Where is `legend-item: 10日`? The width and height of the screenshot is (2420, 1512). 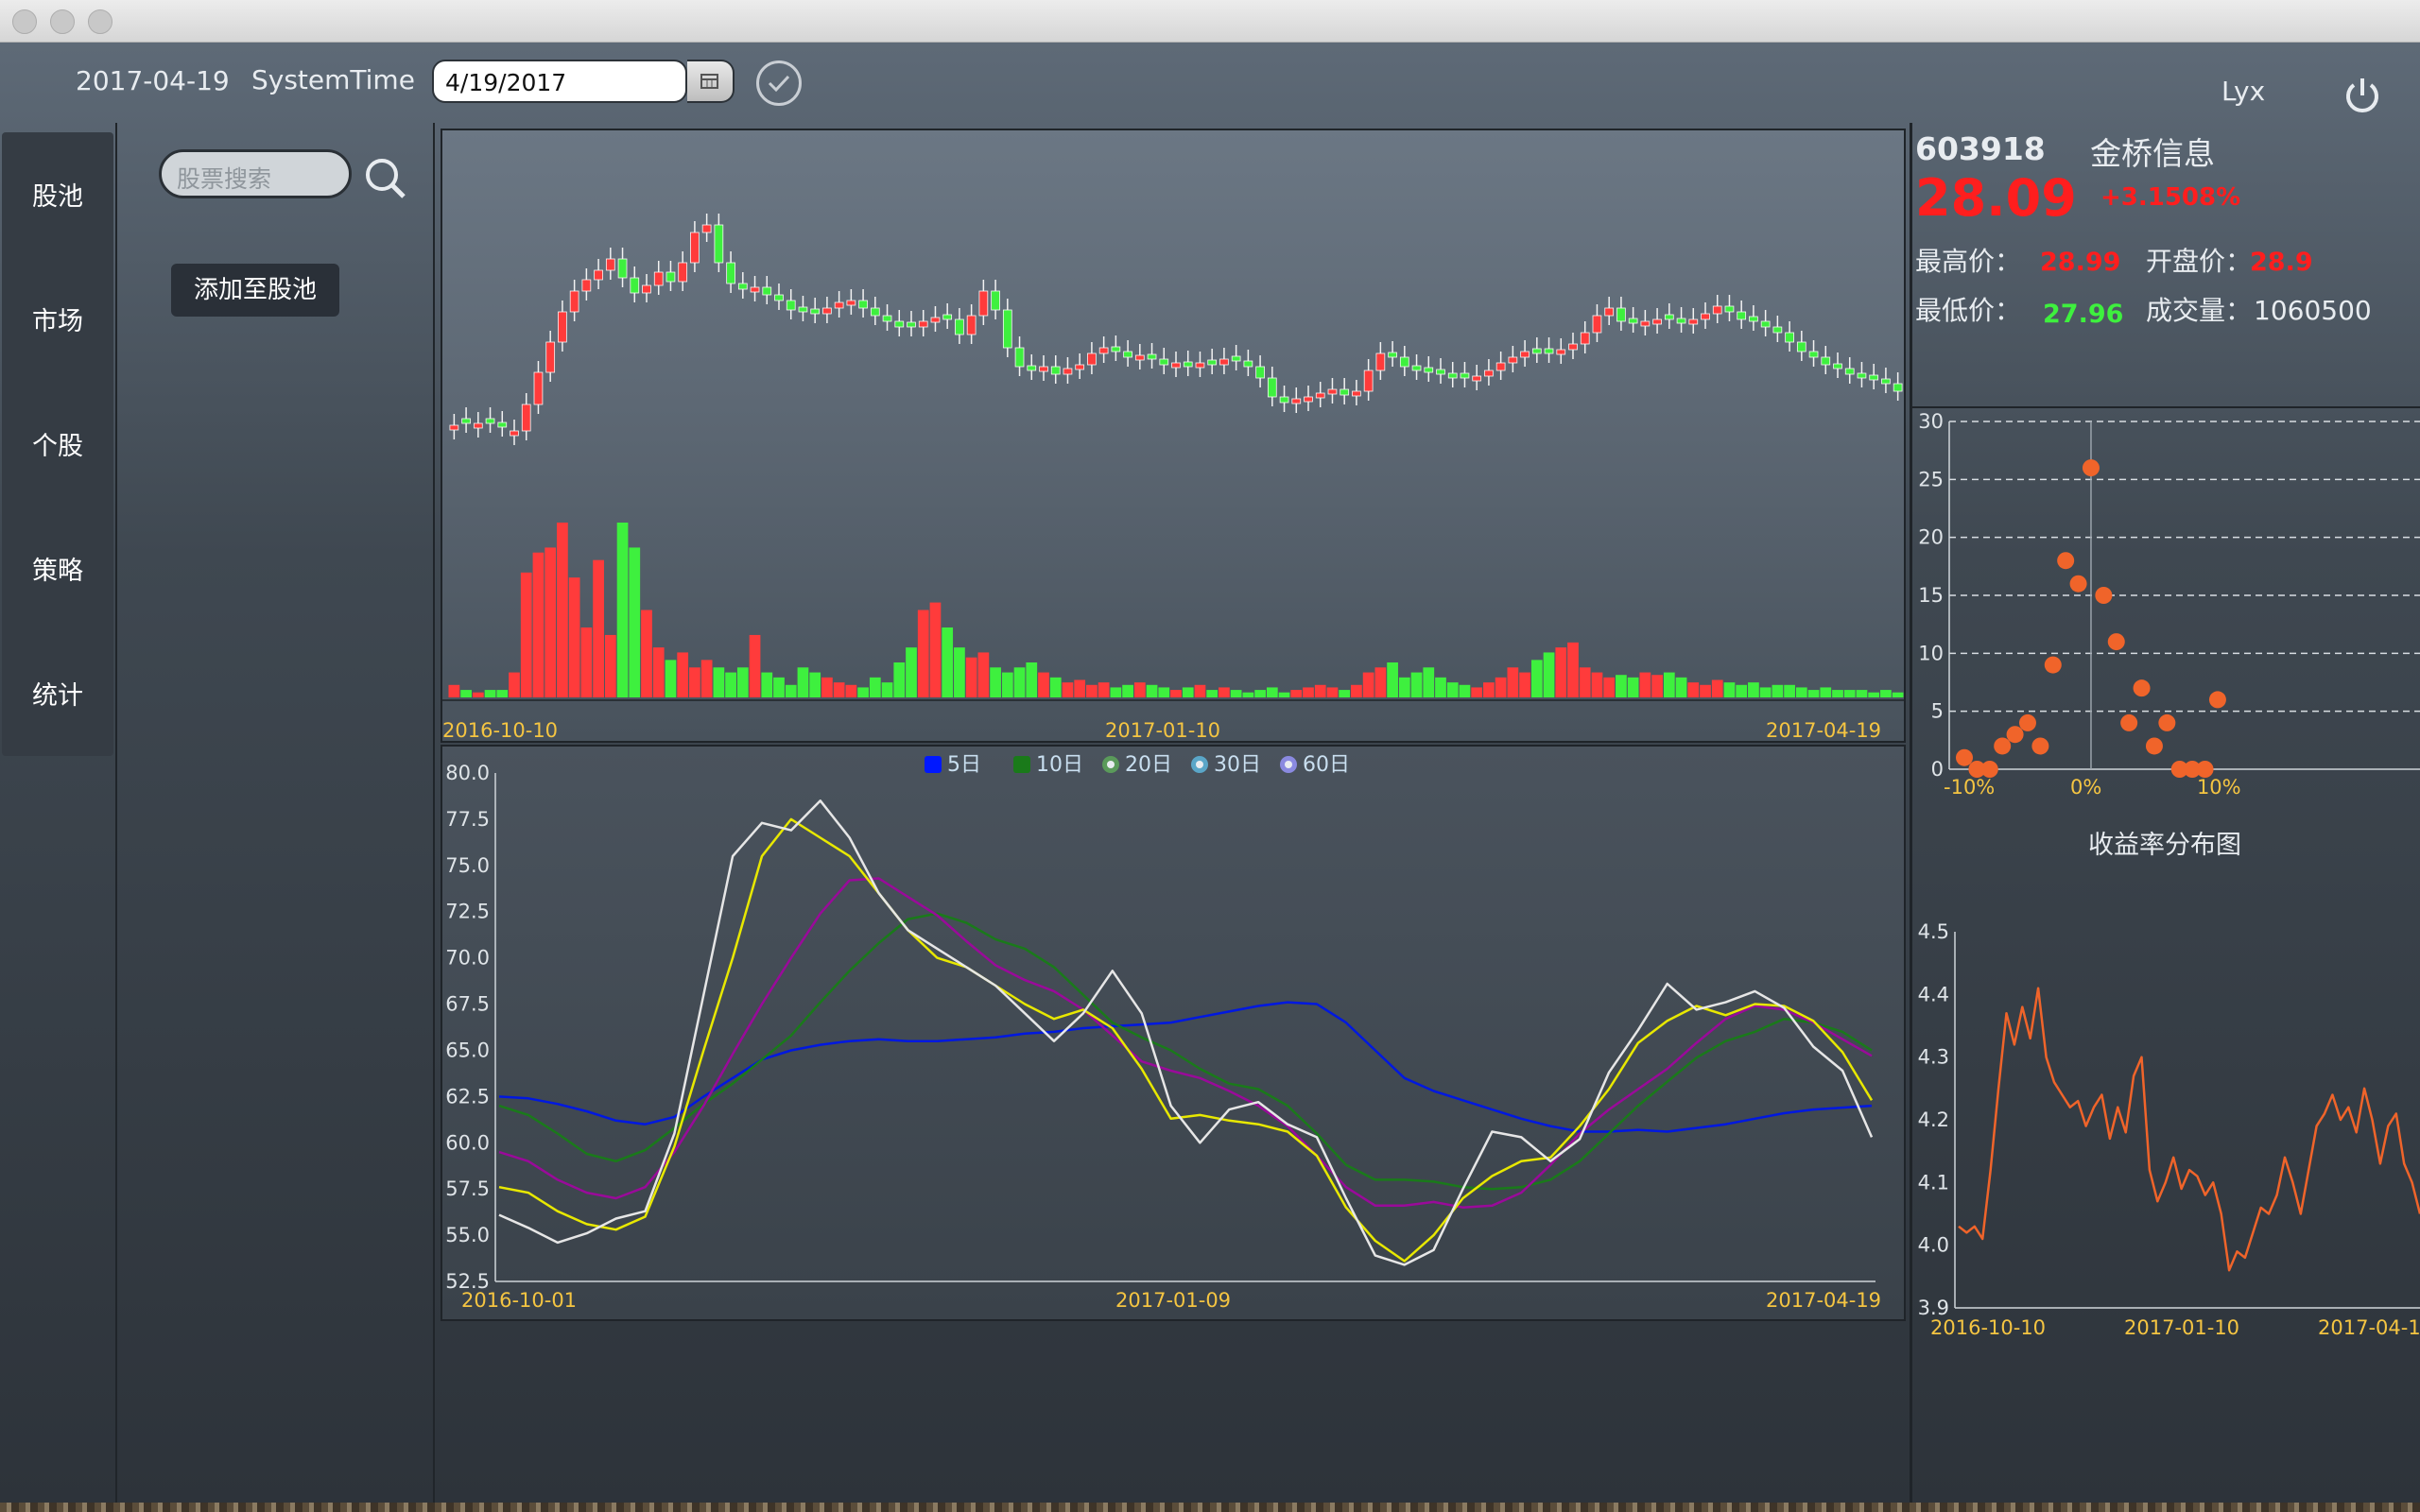 legend-item: 10日 is located at coordinates (1048, 765).